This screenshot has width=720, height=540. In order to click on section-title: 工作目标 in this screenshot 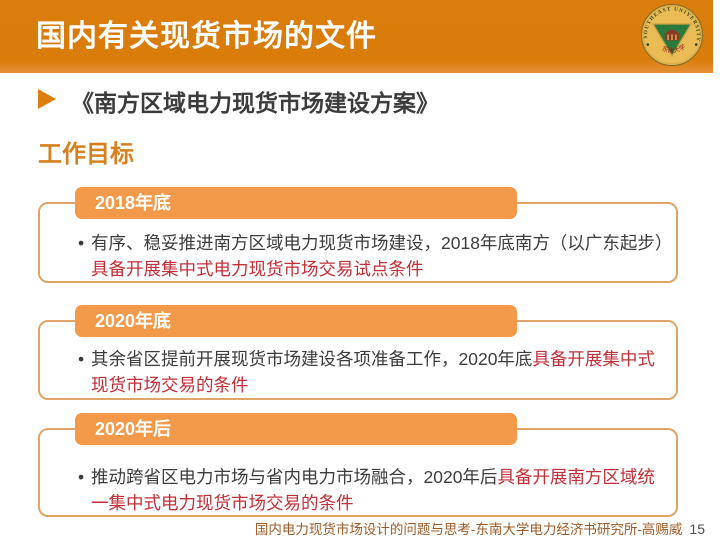, I will do `click(86, 154)`.